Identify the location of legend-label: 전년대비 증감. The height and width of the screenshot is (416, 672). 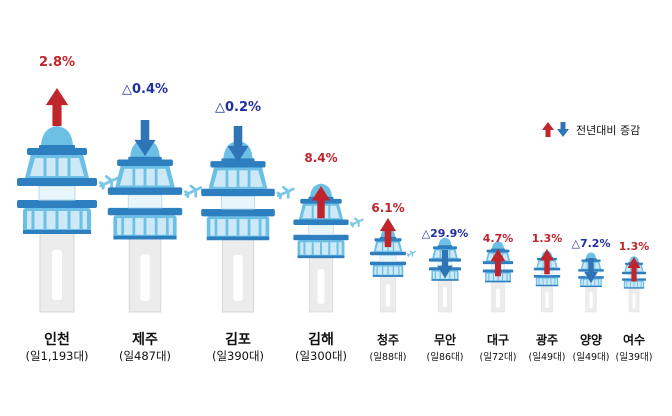
(608, 130).